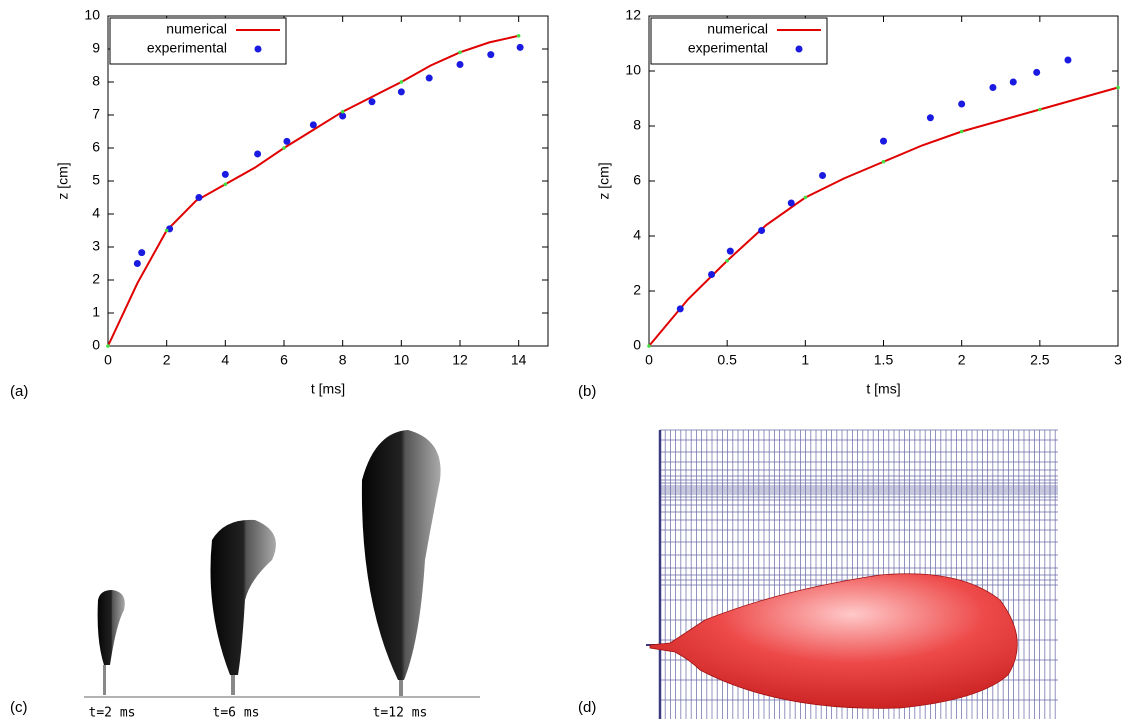 The image size is (1127, 719). Describe the element at coordinates (884, 360) in the screenshot. I see `x-tick-label: 1.5` at that location.